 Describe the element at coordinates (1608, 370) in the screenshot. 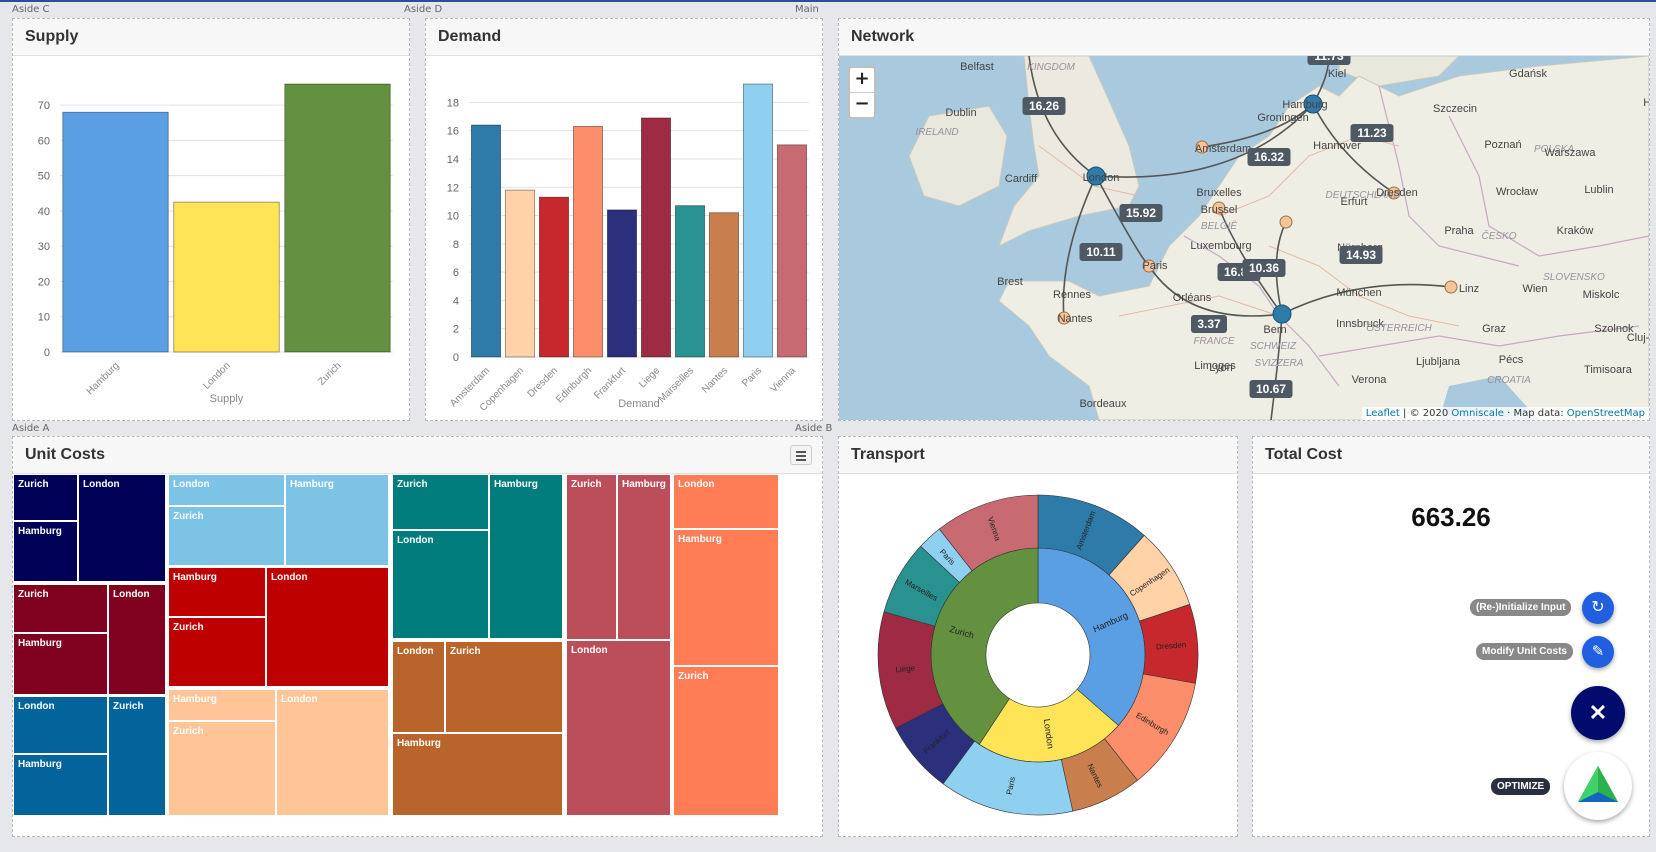

I see `map-city-label: Timisoara` at that location.